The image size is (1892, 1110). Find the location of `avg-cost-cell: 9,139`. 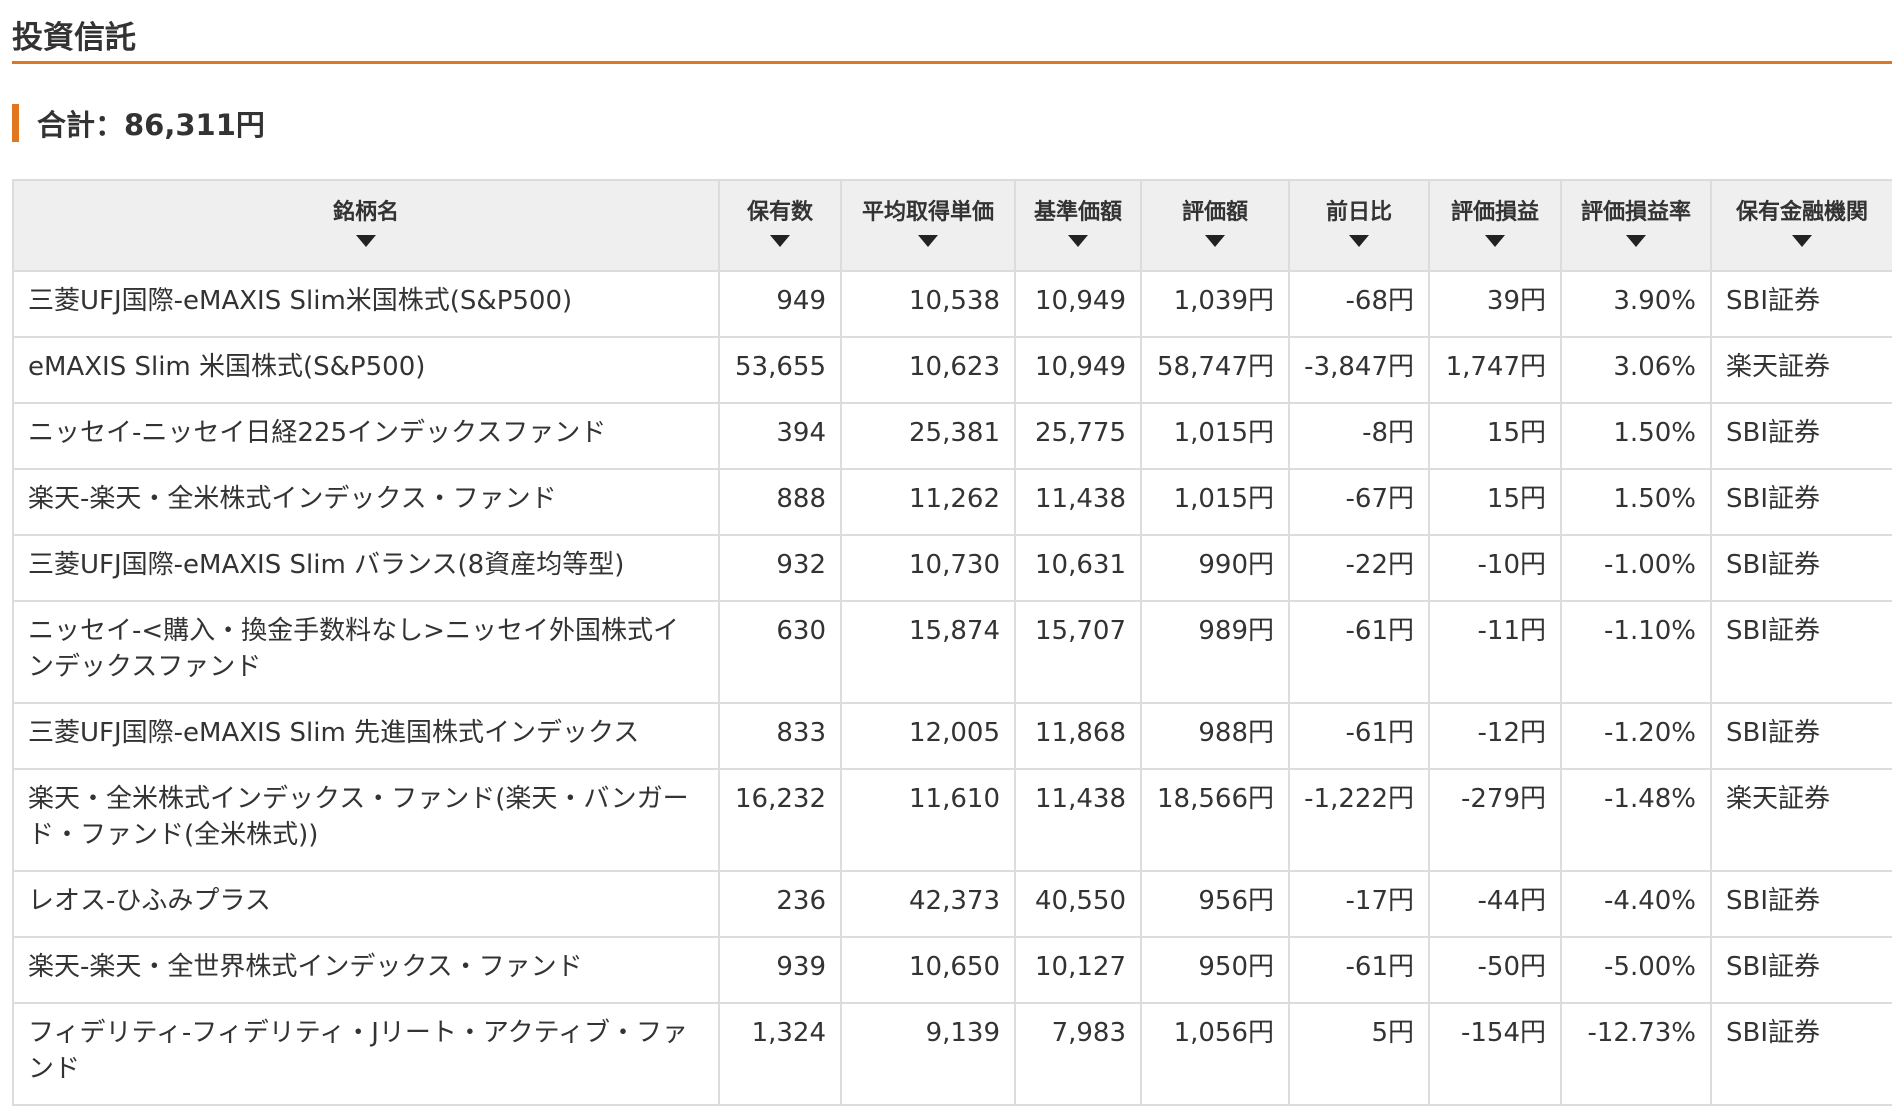

avg-cost-cell: 9,139 is located at coordinates (928, 1054).